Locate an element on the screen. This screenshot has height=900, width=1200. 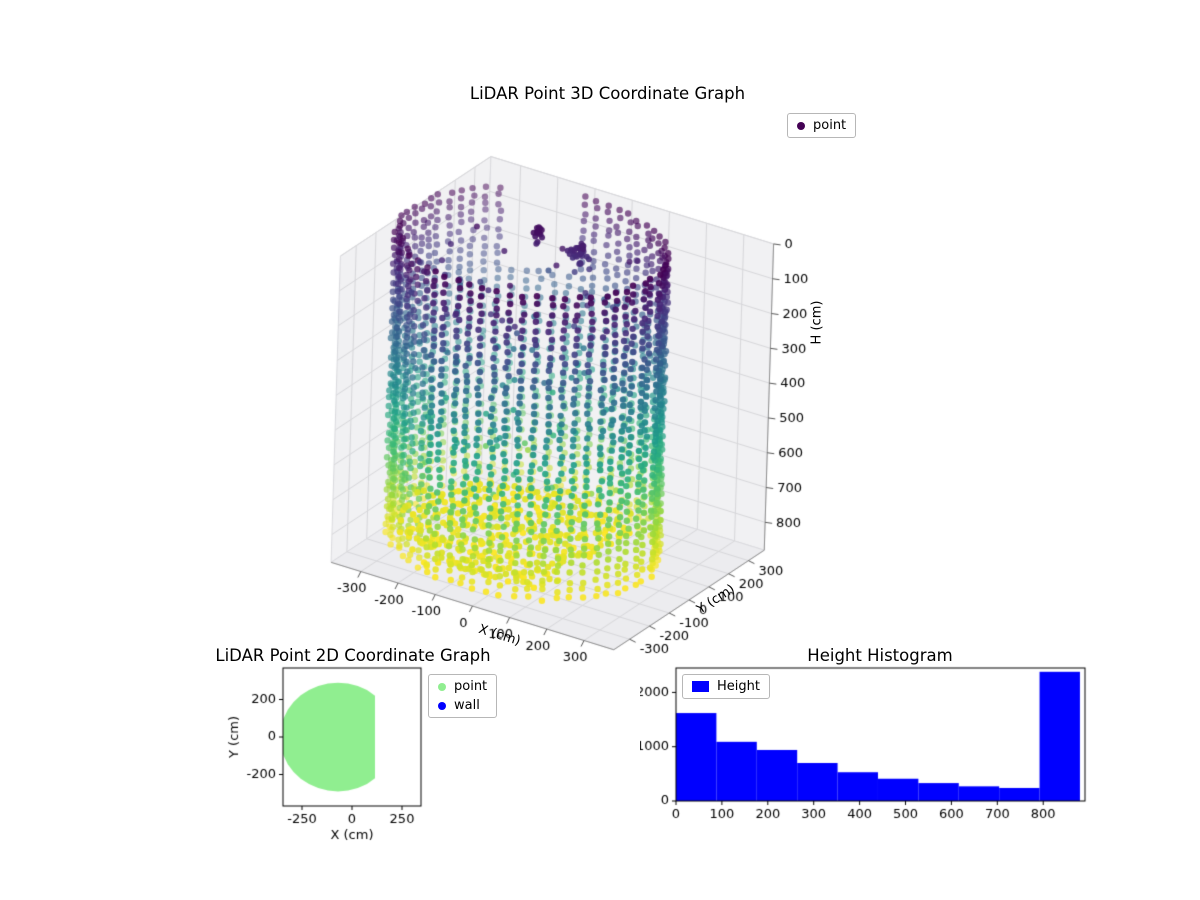
legend-label-wall: wall is located at coordinates (467, 705).